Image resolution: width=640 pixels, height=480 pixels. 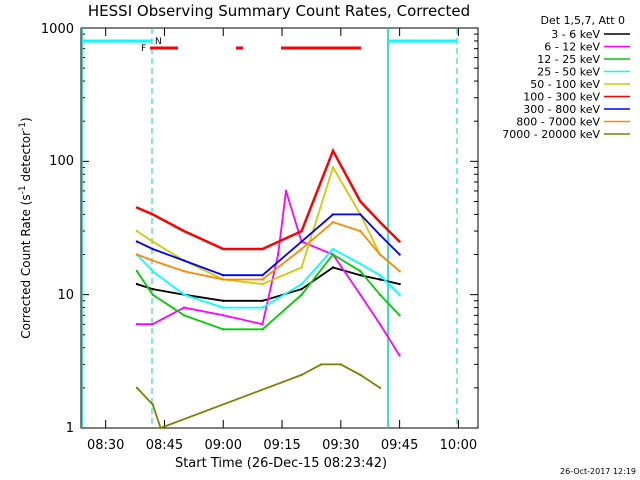 What do you see at coordinates (70, 428) in the screenshot?
I see `y-tick-1: 1` at bounding box center [70, 428].